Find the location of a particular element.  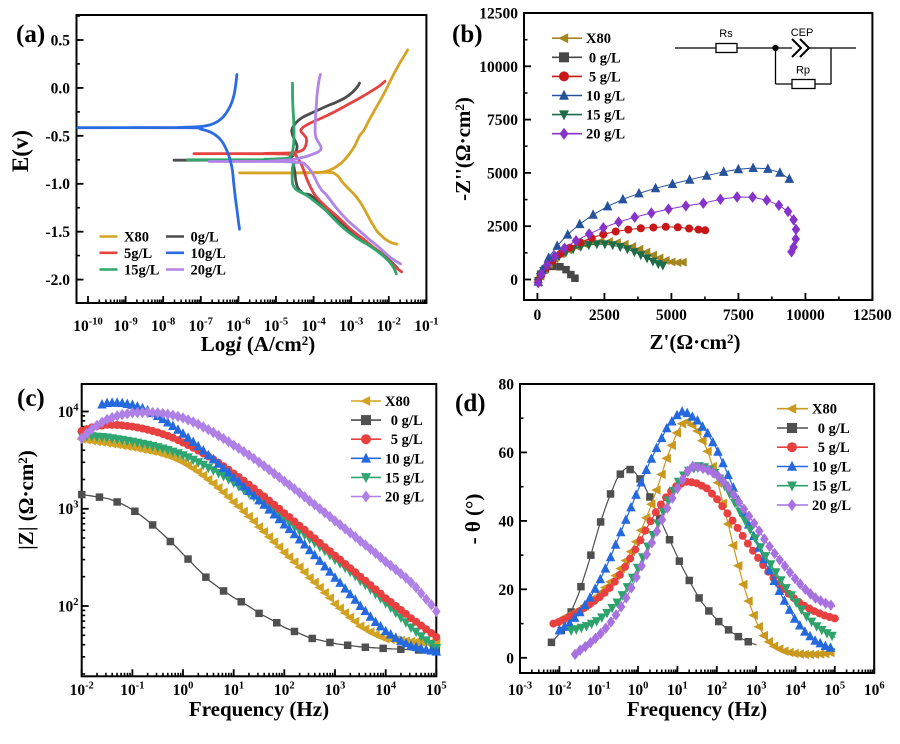

svg-text: -2.0 is located at coordinates (57, 280).